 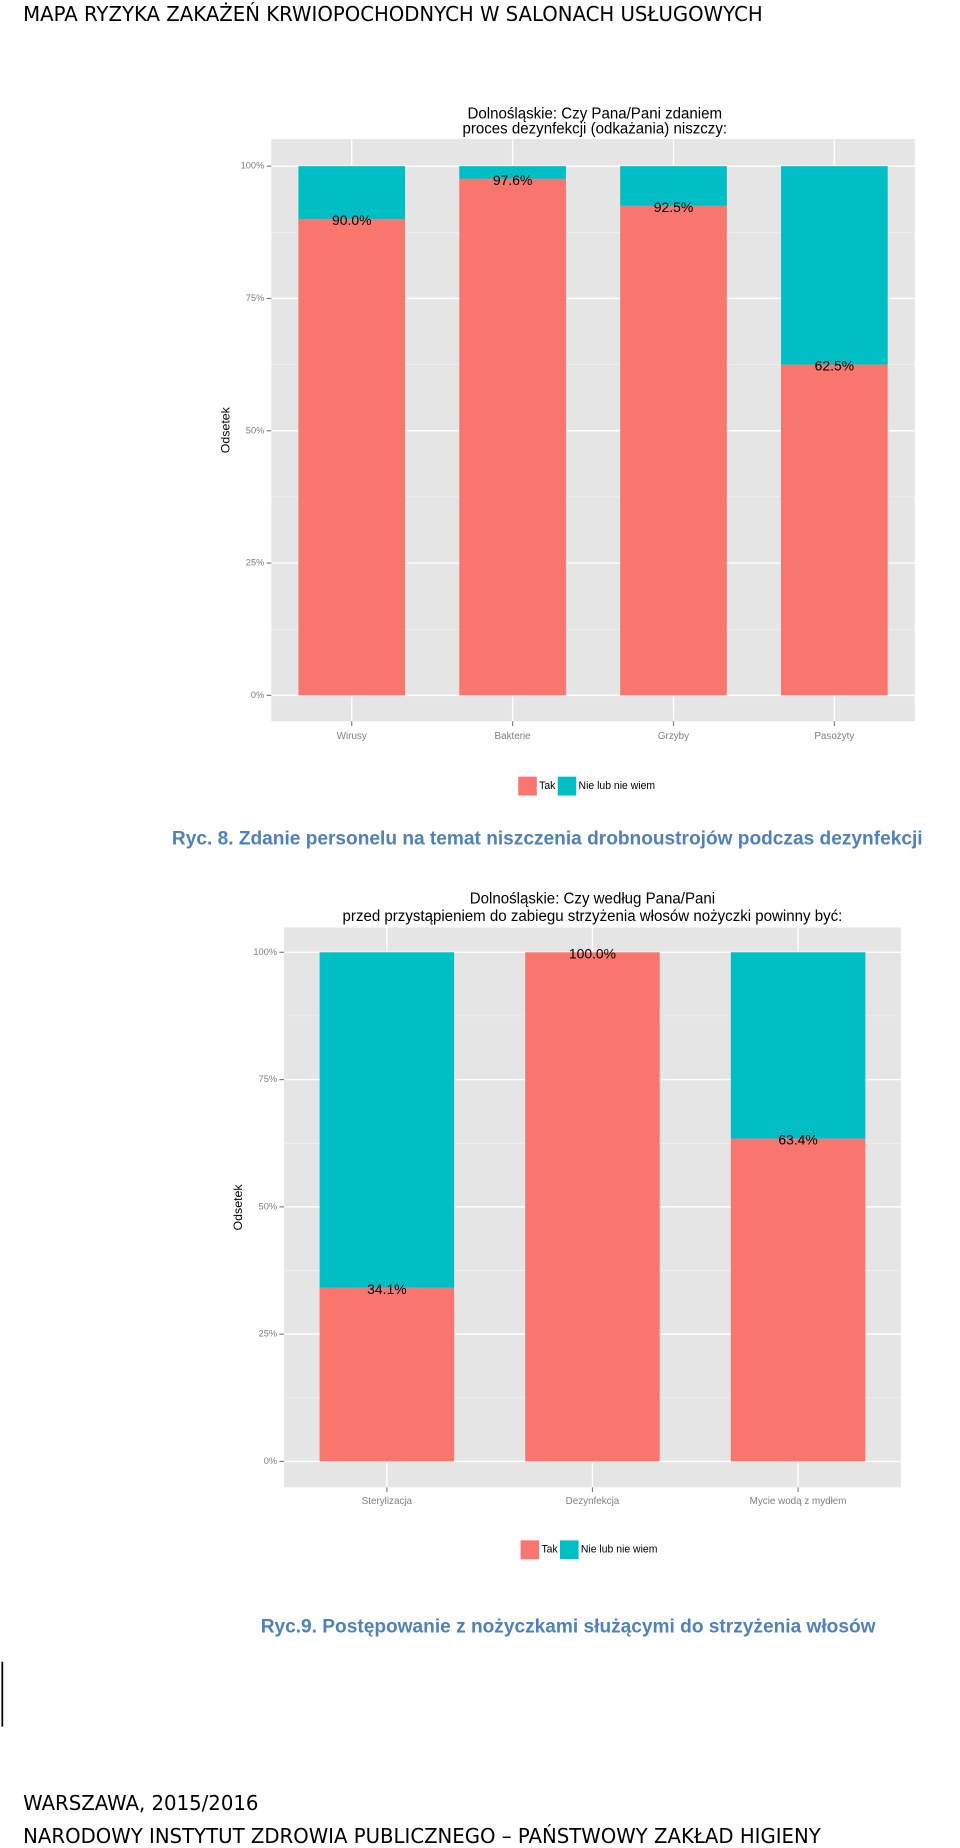 What do you see at coordinates (351, 220) in the screenshot?
I see `data-label: 90.0%` at bounding box center [351, 220].